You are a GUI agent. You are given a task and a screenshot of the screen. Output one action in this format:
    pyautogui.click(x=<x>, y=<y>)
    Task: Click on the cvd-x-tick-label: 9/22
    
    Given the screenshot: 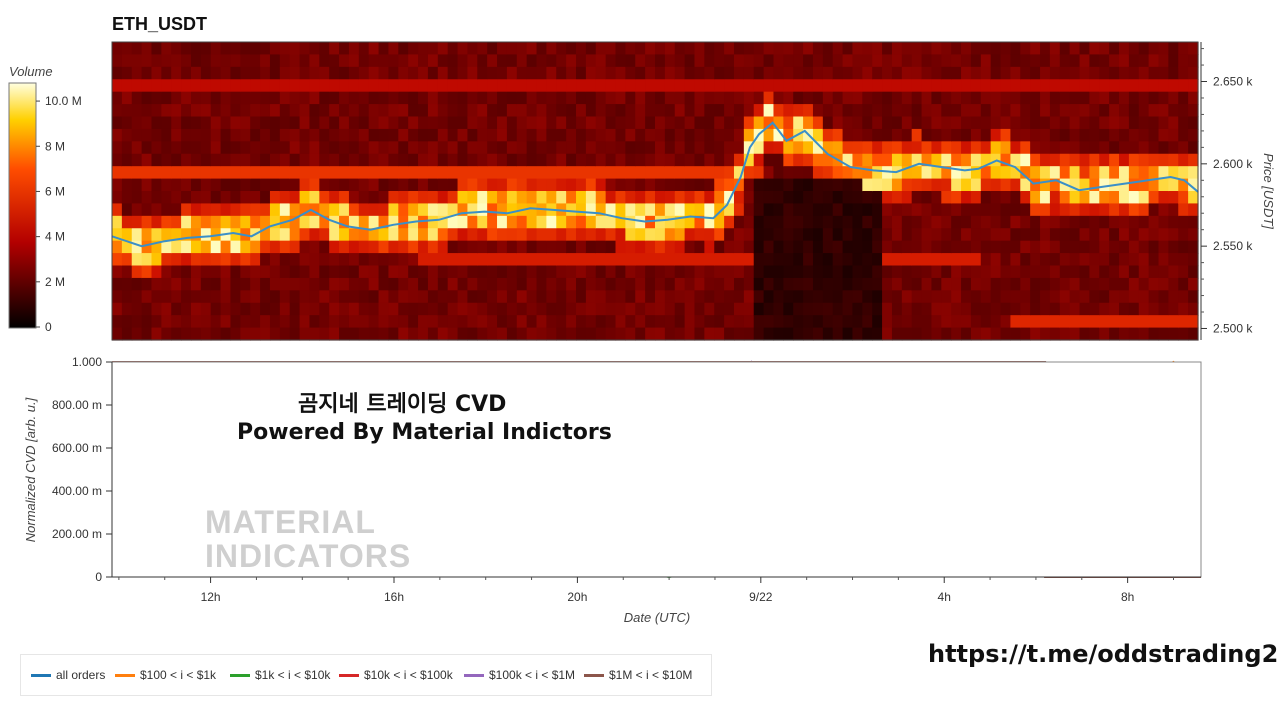 What is the action you would take?
    pyautogui.click(x=761, y=597)
    